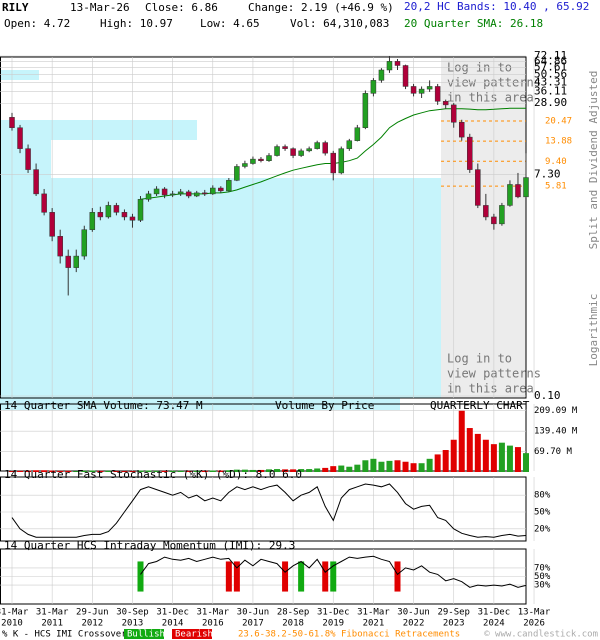 The height and width of the screenshot is (640, 600). Describe the element at coordinates (550, 67) in the screenshot. I see `y-tick-label: 57.61` at that location.